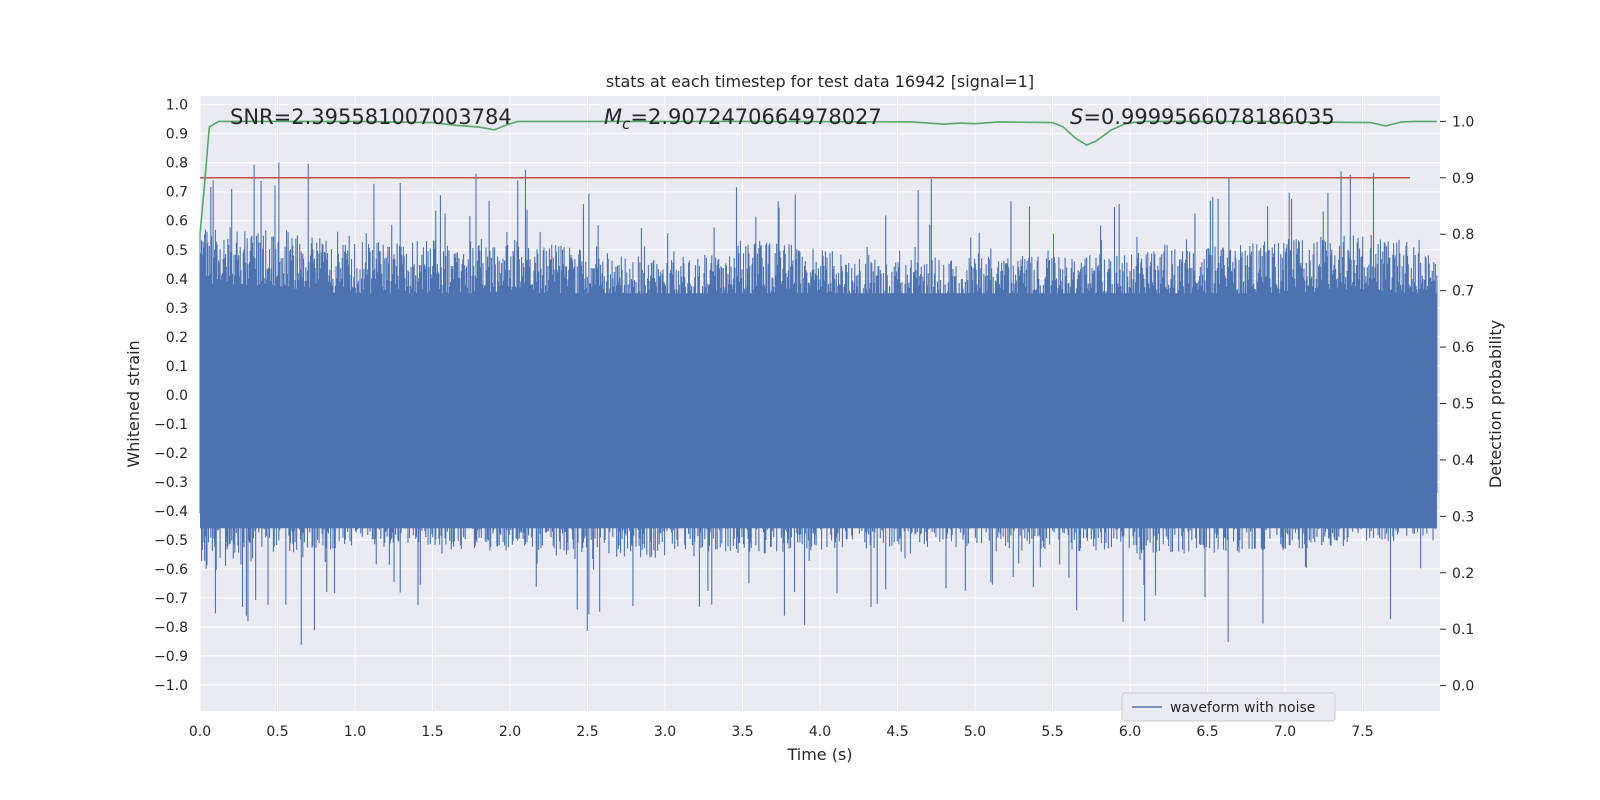 This screenshot has width=1600, height=800. Describe the element at coordinates (177, 251) in the screenshot. I see `y-tick-label: 0.5` at that location.